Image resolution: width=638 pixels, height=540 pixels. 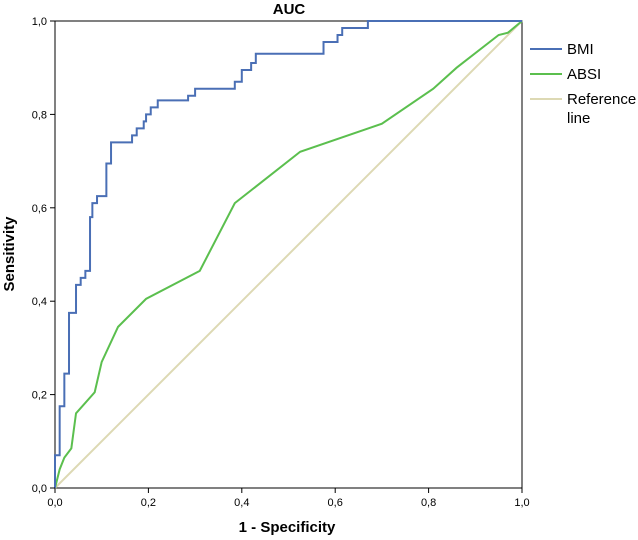 What do you see at coordinates (287, 527) in the screenshot?
I see `x-axis-label: 1 - Specificity` at bounding box center [287, 527].